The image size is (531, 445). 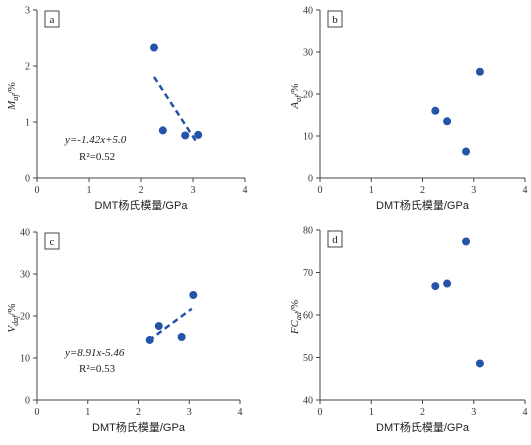 I want to click on y-tick-label: 70, so click(x=308, y=273).